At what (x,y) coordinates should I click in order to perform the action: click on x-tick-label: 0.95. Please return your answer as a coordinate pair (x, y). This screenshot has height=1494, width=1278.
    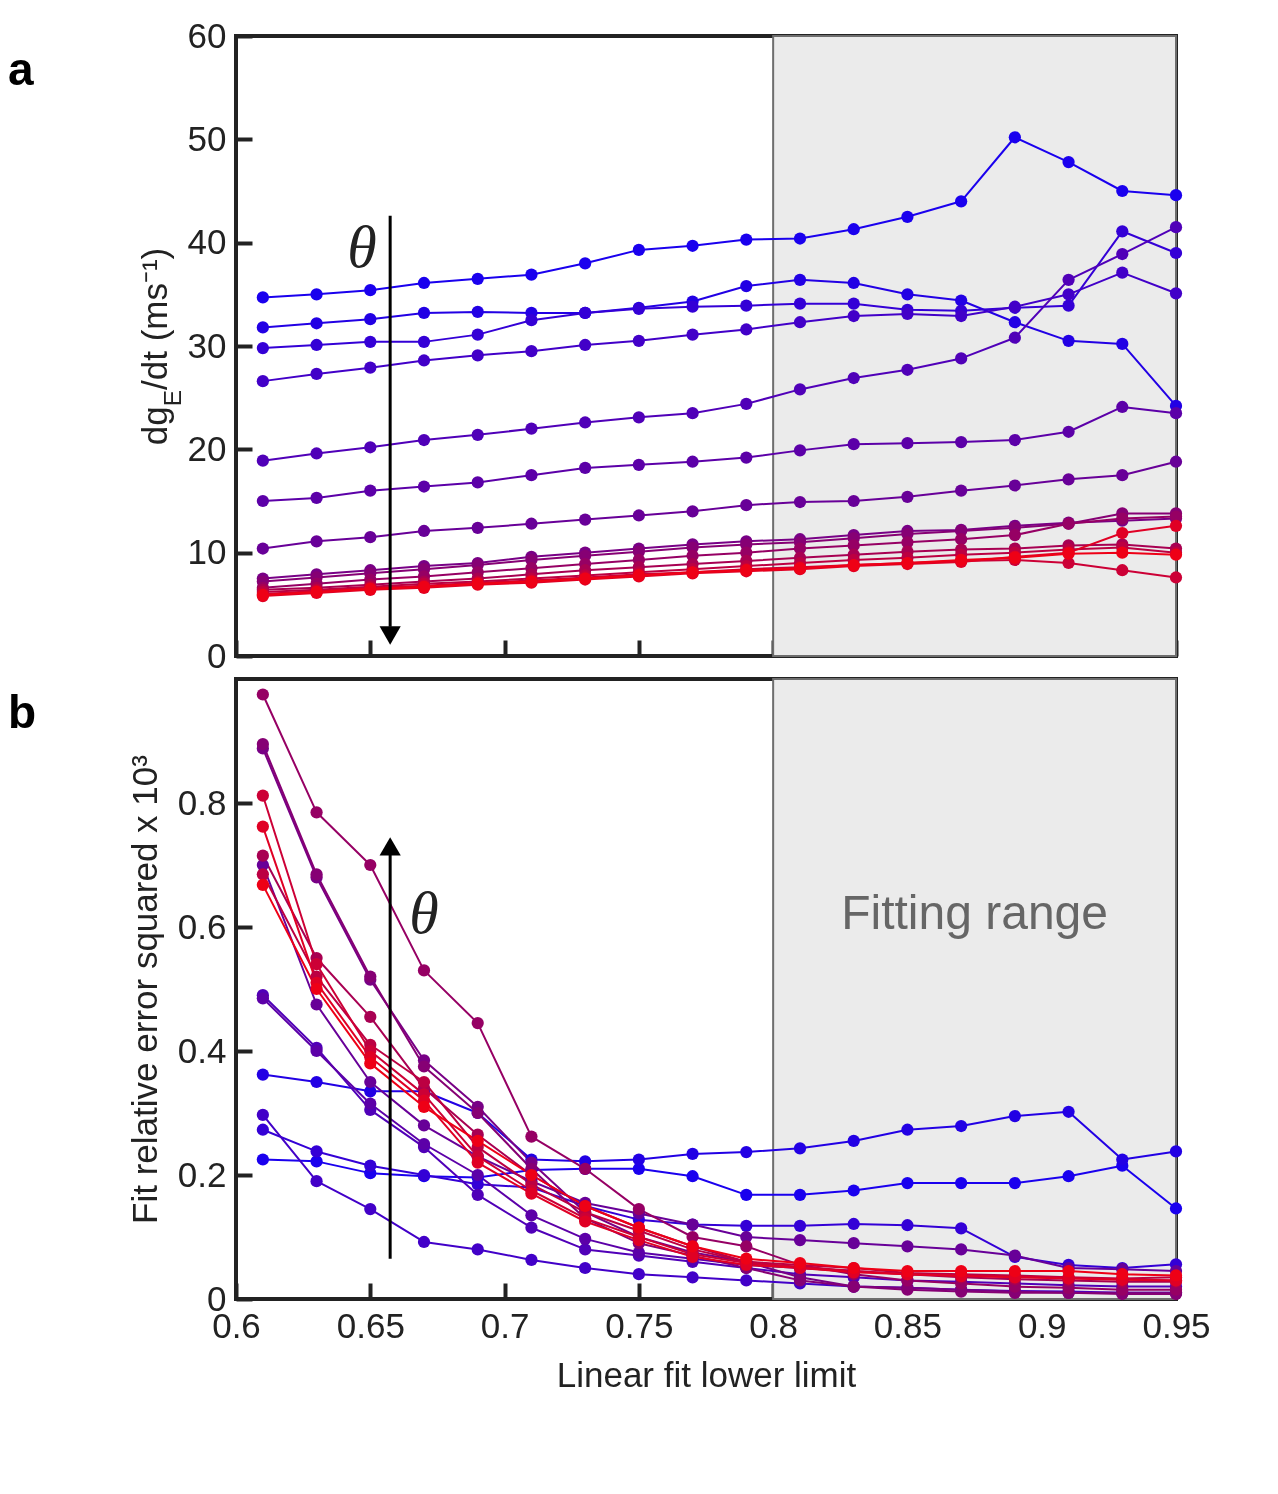
    Looking at the image, I should click on (1176, 1325).